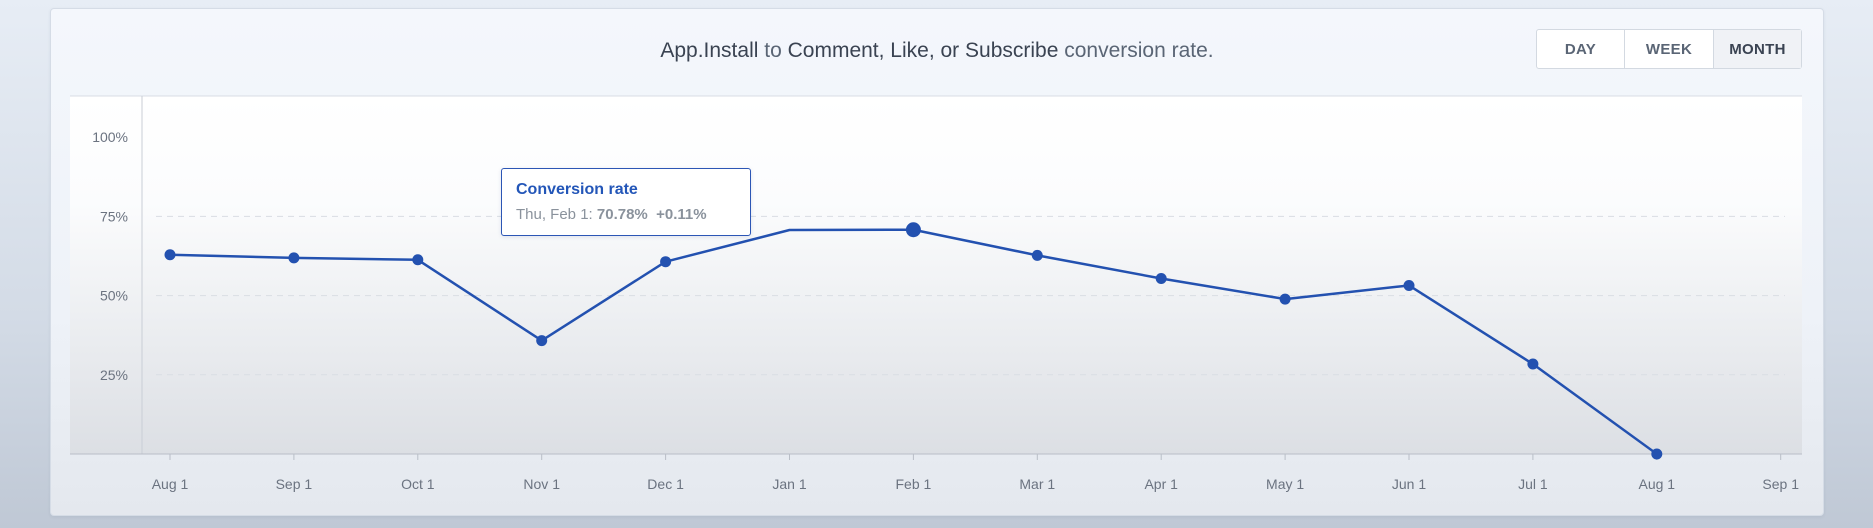 The image size is (1873, 528). What do you see at coordinates (622, 214) in the screenshot?
I see `tooltip-value: 70.78%` at bounding box center [622, 214].